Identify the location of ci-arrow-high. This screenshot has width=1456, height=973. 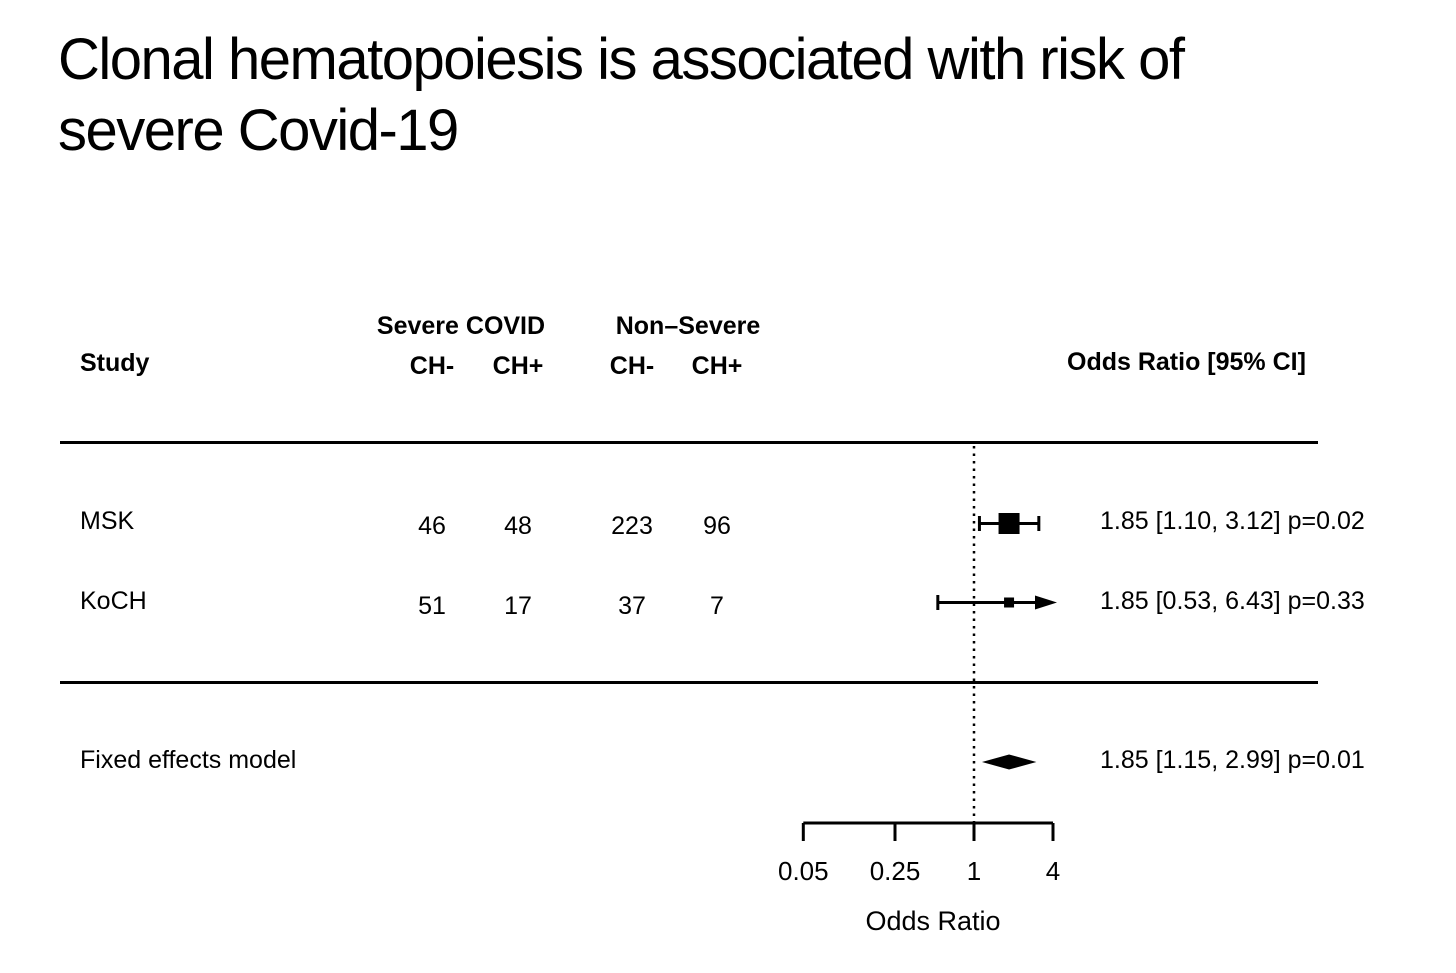
(1045, 602).